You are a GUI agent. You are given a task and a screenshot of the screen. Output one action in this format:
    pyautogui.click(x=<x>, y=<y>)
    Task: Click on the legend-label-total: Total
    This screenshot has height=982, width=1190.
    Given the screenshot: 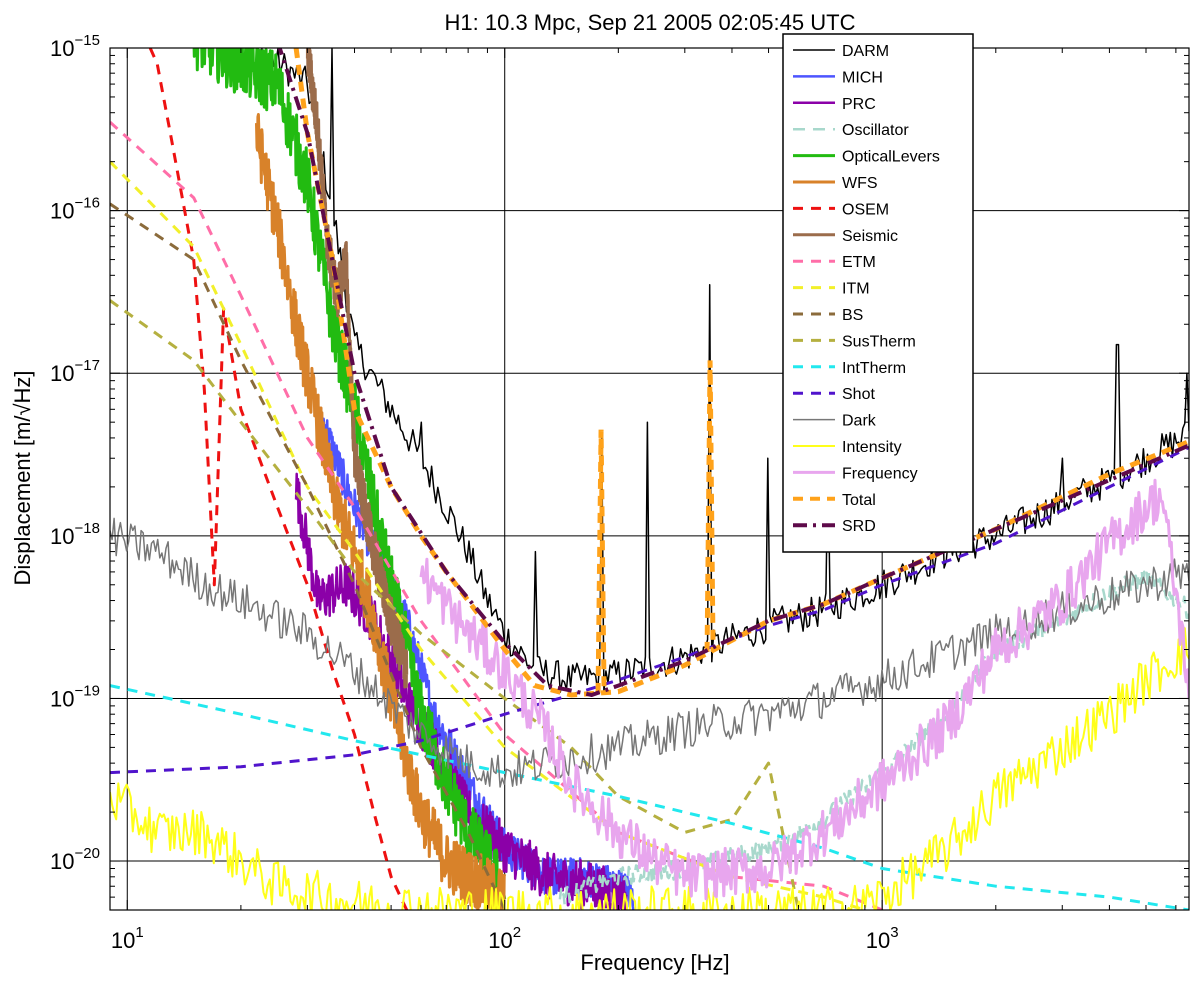 What is the action you would take?
    pyautogui.click(x=859, y=500)
    